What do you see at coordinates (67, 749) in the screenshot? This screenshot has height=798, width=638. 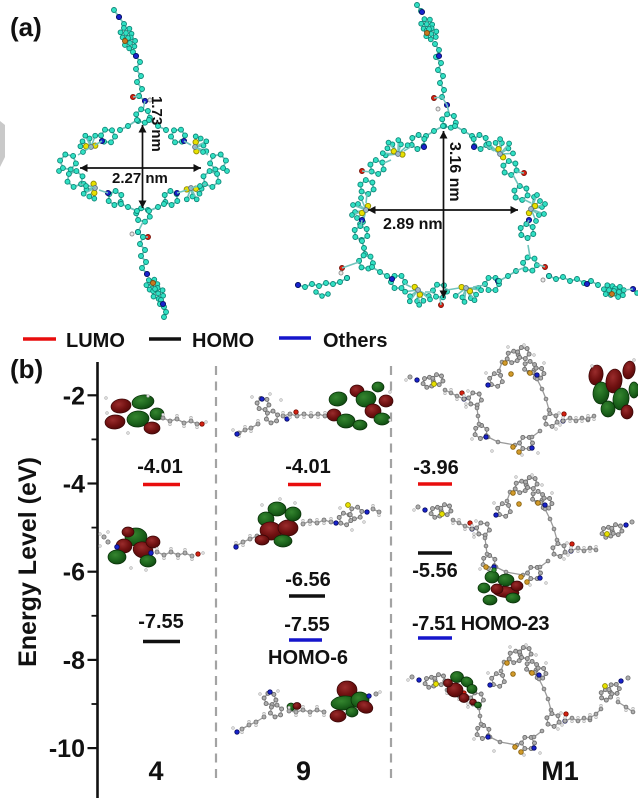 I see `svg-text: -10` at bounding box center [67, 749].